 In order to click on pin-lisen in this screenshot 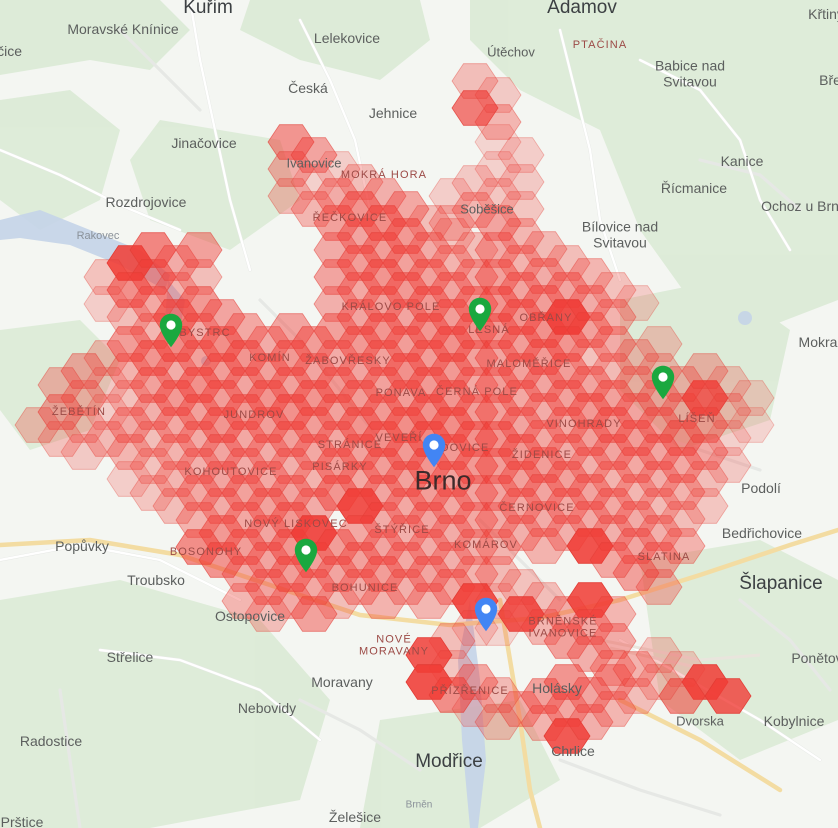, I will do `click(663, 382)`.